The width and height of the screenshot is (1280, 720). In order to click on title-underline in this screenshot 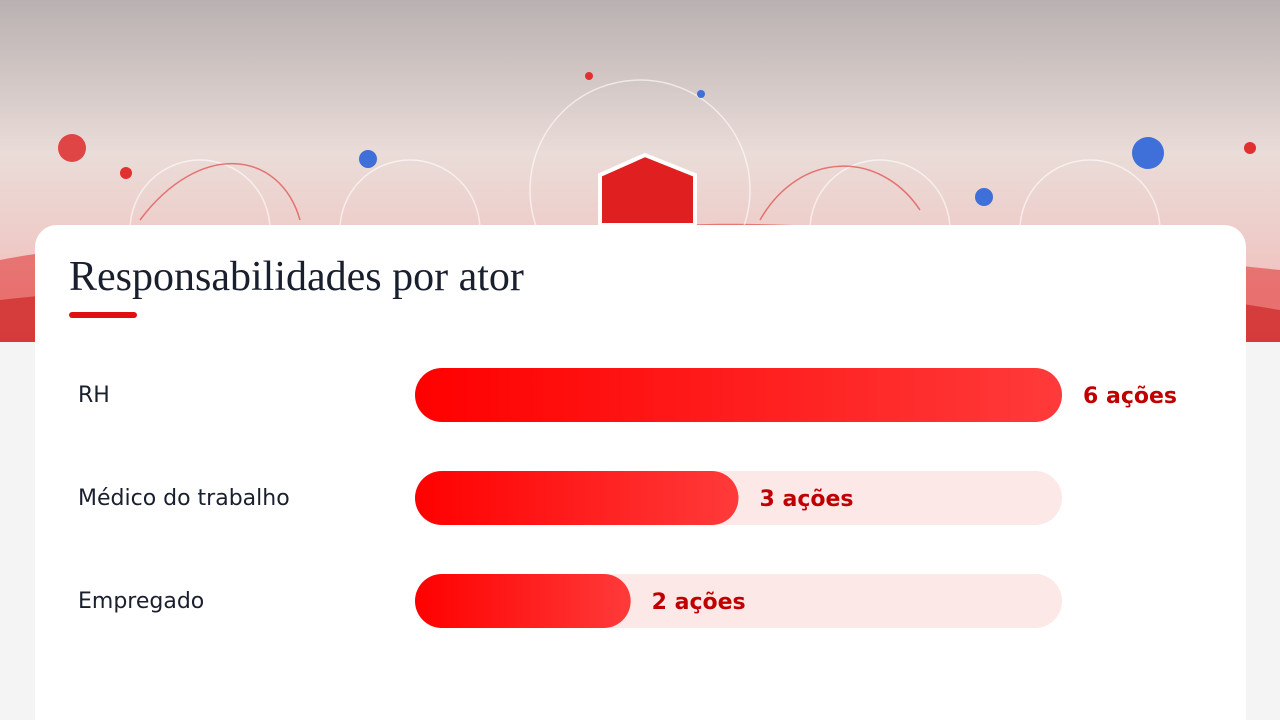, I will do `click(103, 315)`.